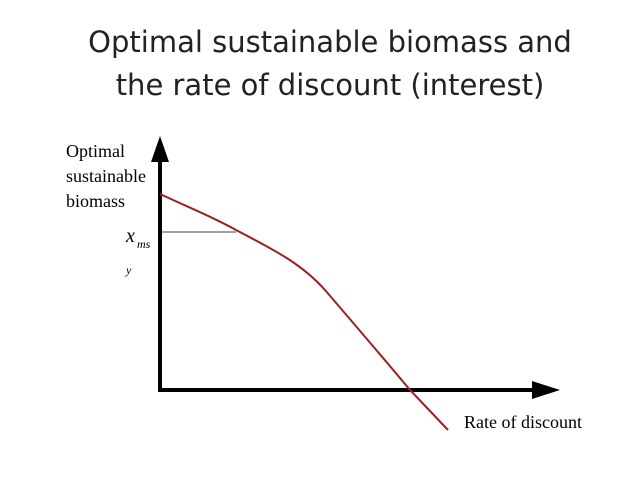  I want to click on y-axis-label: Optimal, so click(95, 151).